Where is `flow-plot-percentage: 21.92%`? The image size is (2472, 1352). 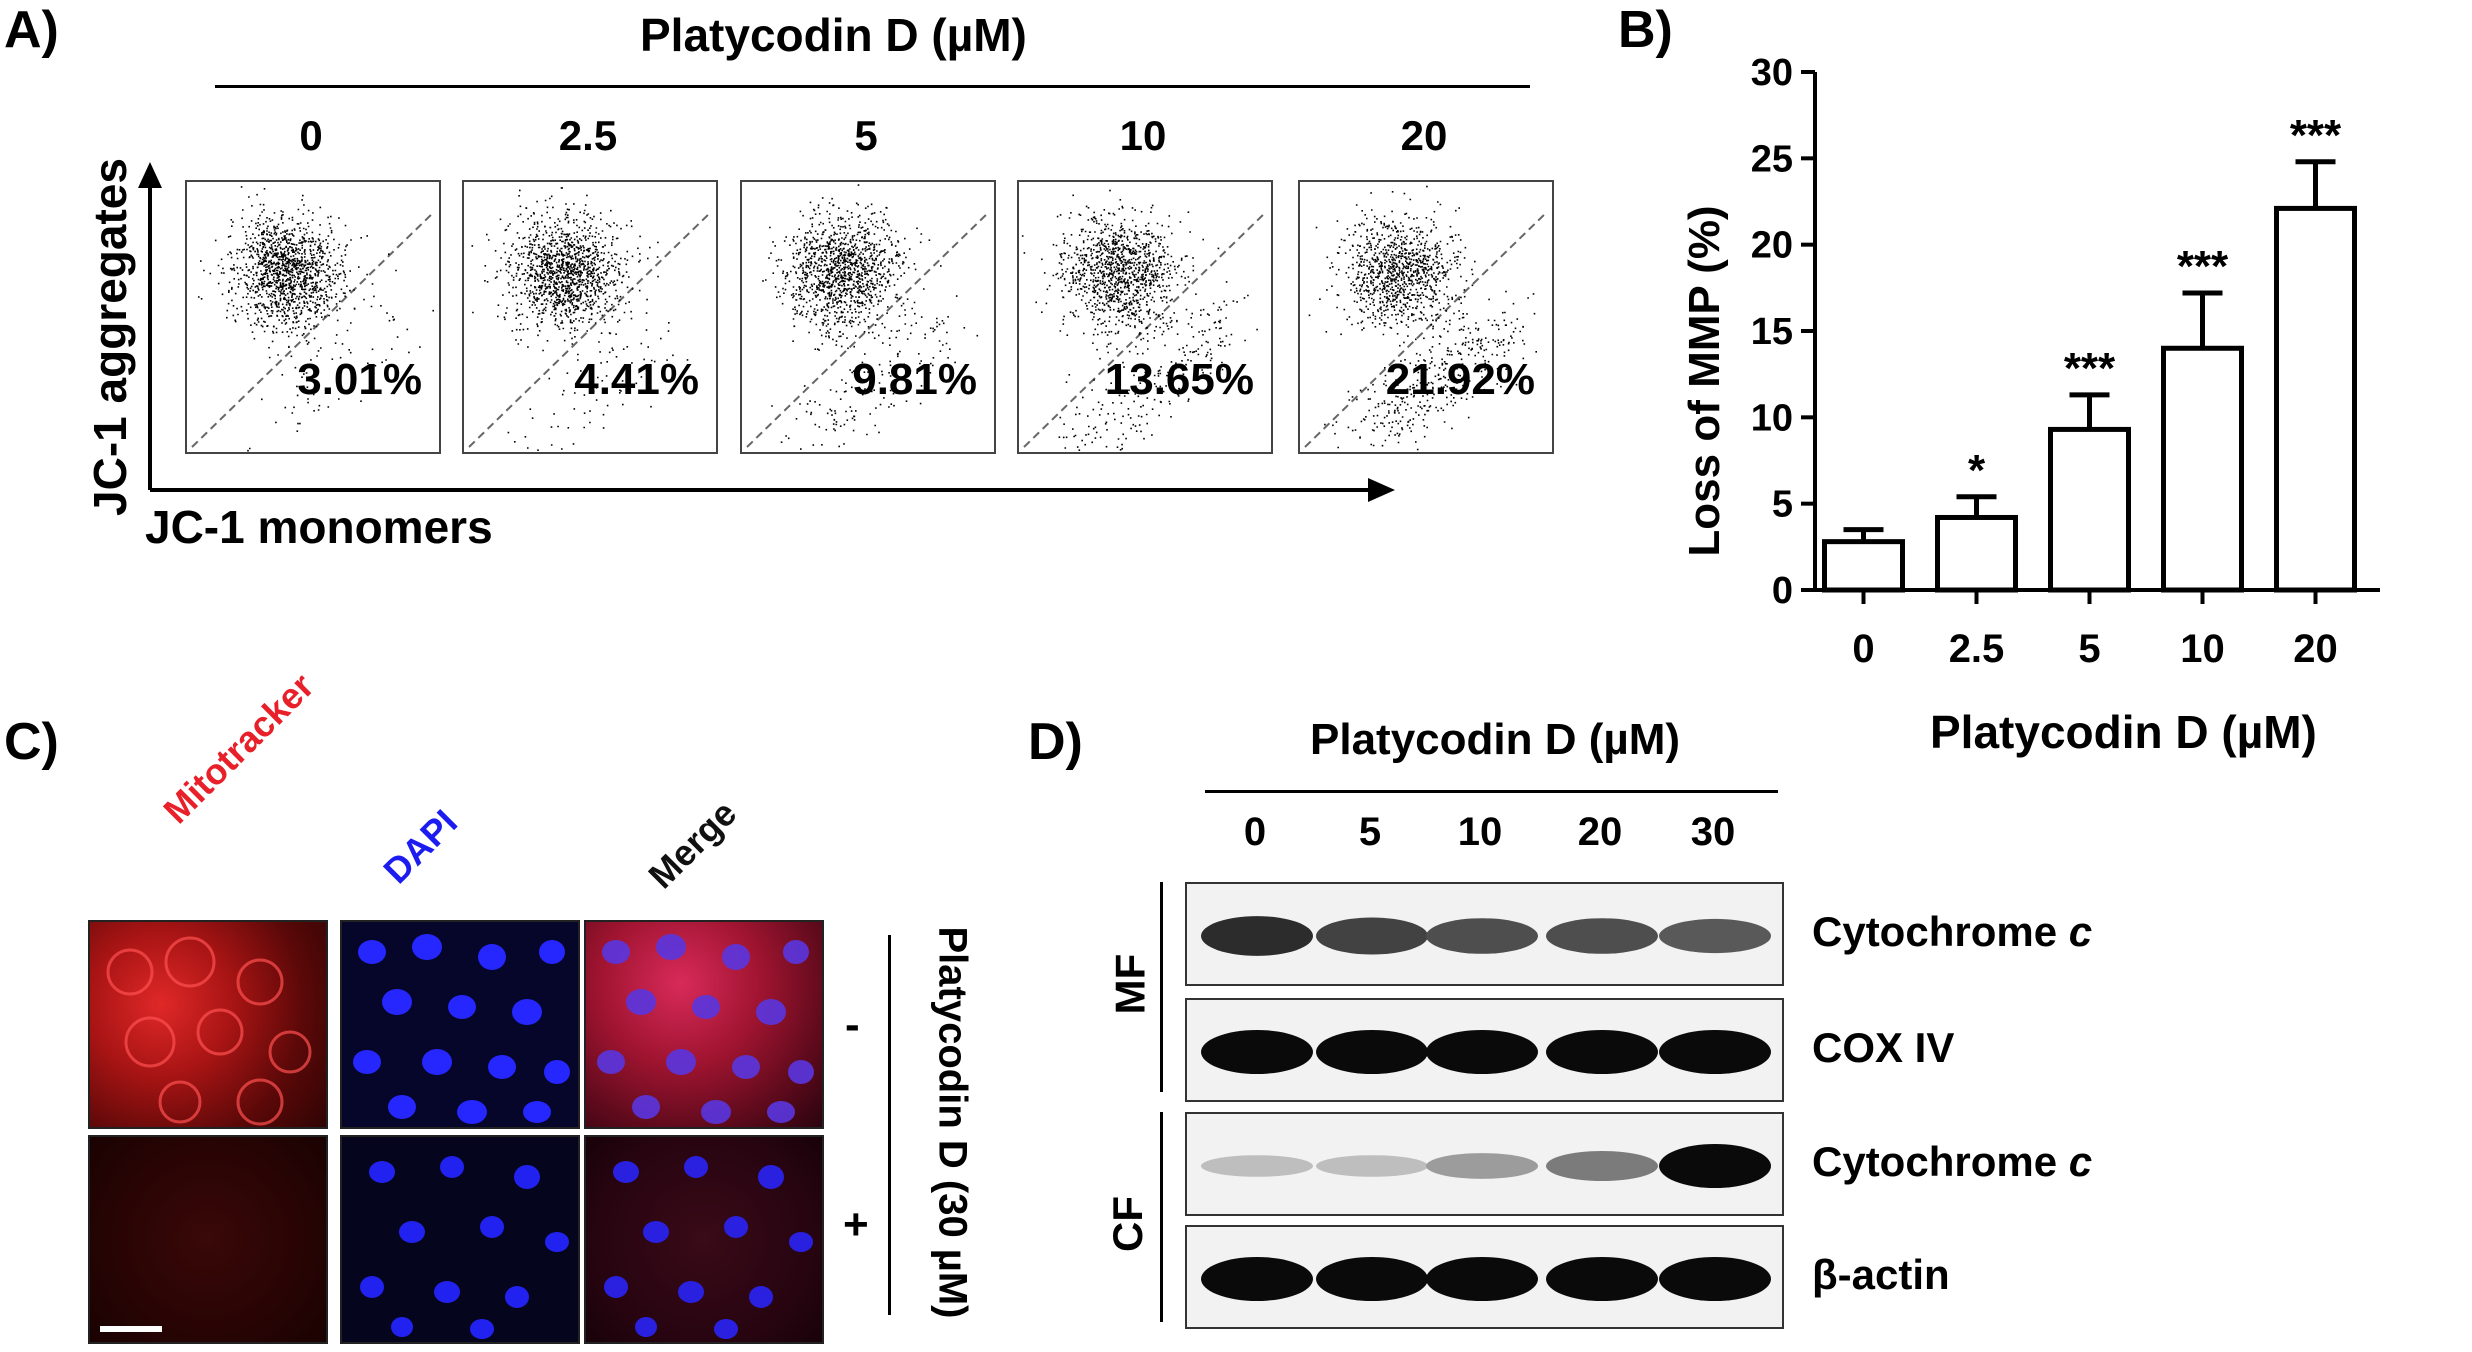
flow-plot-percentage: 21.92% is located at coordinates (1460, 379).